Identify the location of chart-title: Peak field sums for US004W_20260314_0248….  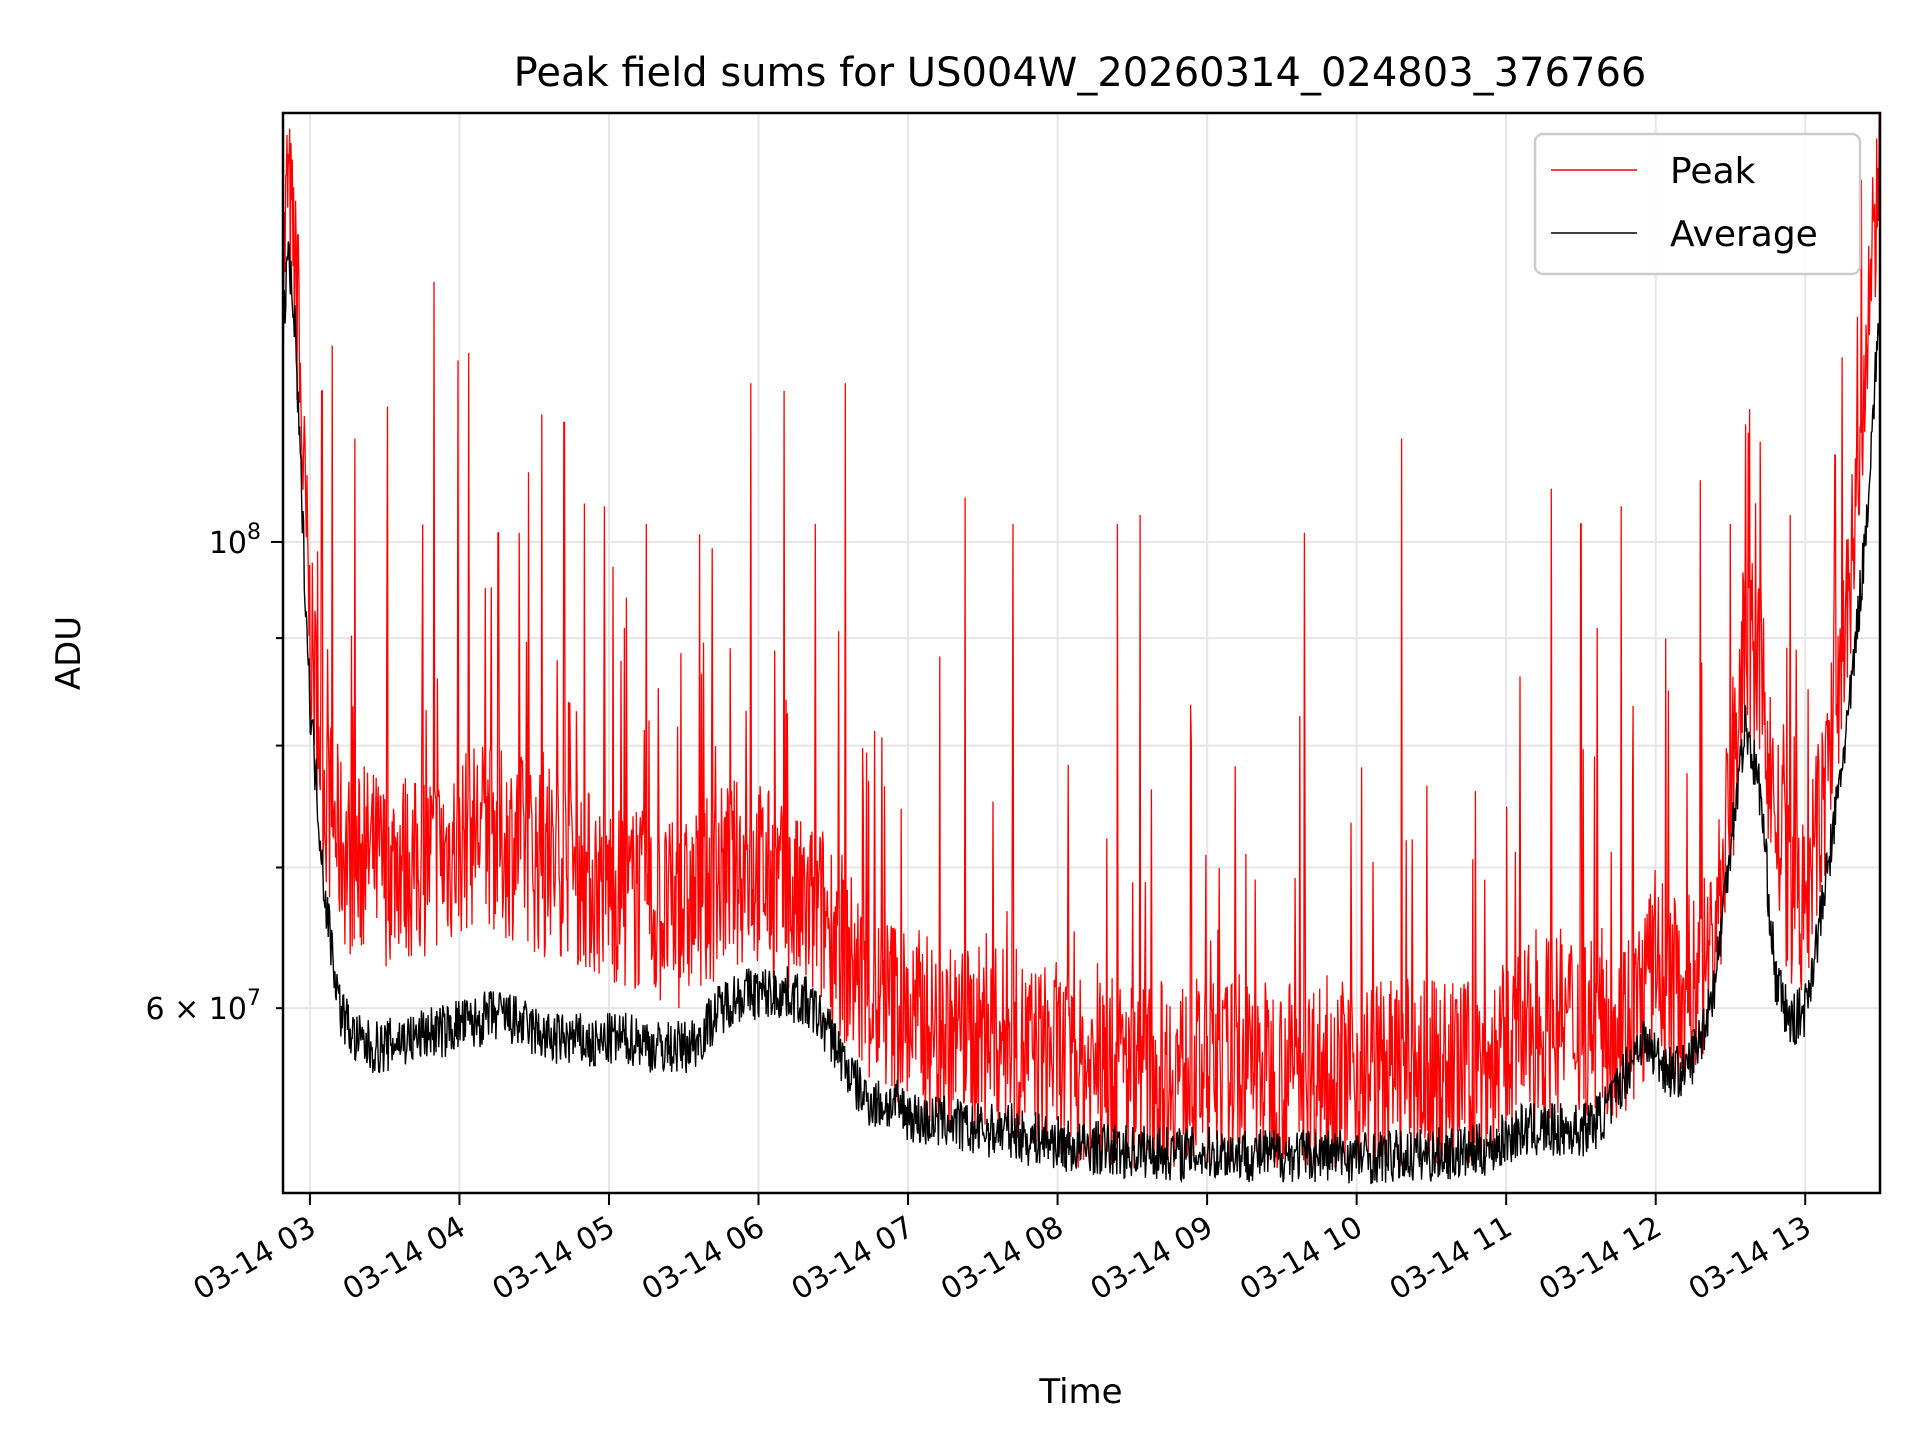
(1080, 73).